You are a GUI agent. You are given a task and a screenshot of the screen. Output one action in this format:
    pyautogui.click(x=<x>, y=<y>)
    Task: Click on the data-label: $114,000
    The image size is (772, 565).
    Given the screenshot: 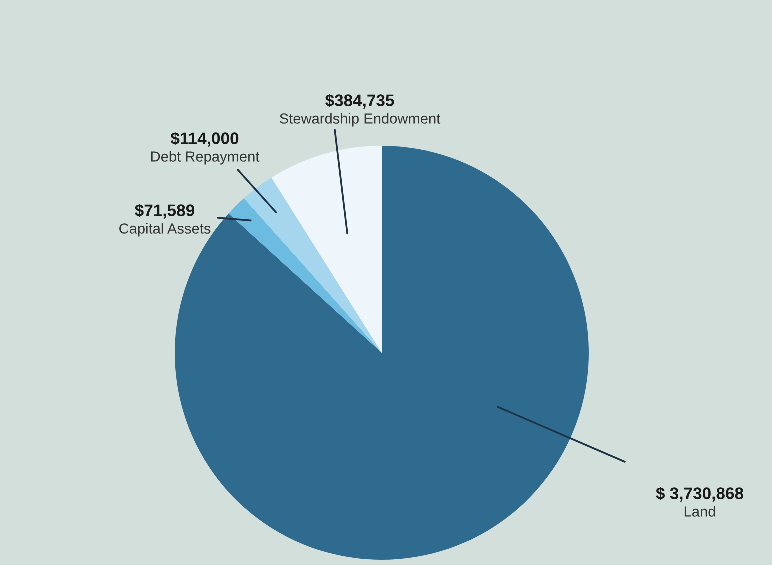 What is the action you would take?
    pyautogui.click(x=204, y=139)
    